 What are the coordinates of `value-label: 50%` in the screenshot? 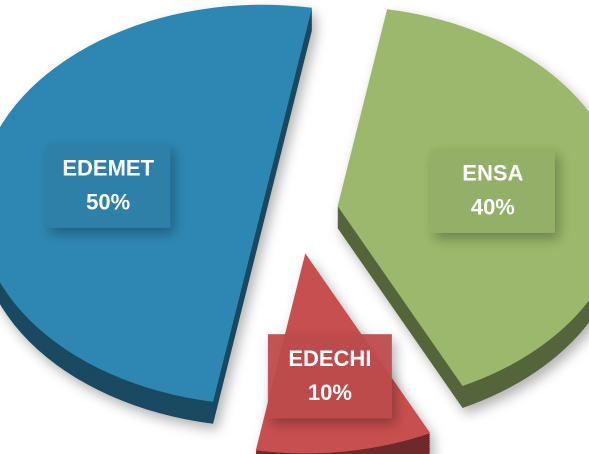 It's located at (108, 201).